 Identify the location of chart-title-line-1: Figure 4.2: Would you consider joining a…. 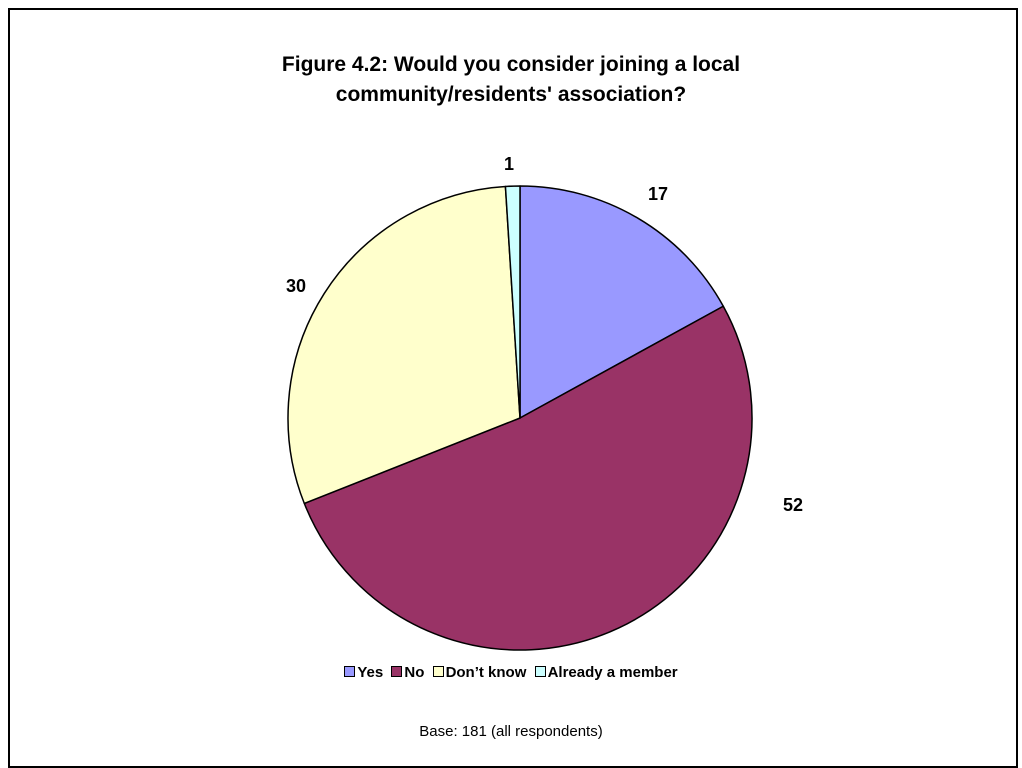
(511, 64).